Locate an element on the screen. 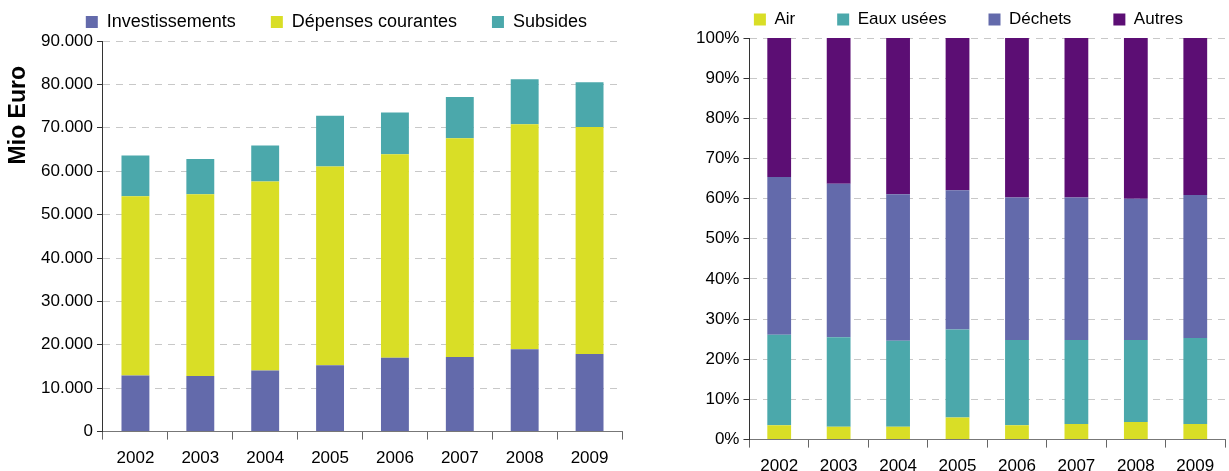 Image resolution: width=1229 pixels, height=471 pixels. y-tick-label: 20% is located at coordinates (722, 358).